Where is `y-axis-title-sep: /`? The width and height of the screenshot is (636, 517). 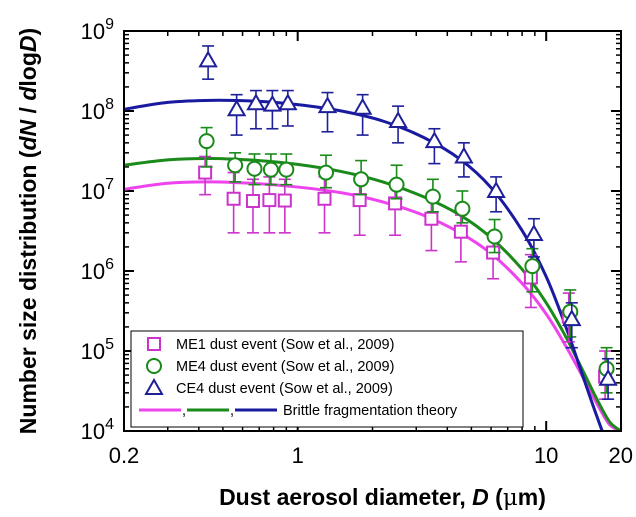
y-axis-title-sep: / is located at coordinates (28, 110).